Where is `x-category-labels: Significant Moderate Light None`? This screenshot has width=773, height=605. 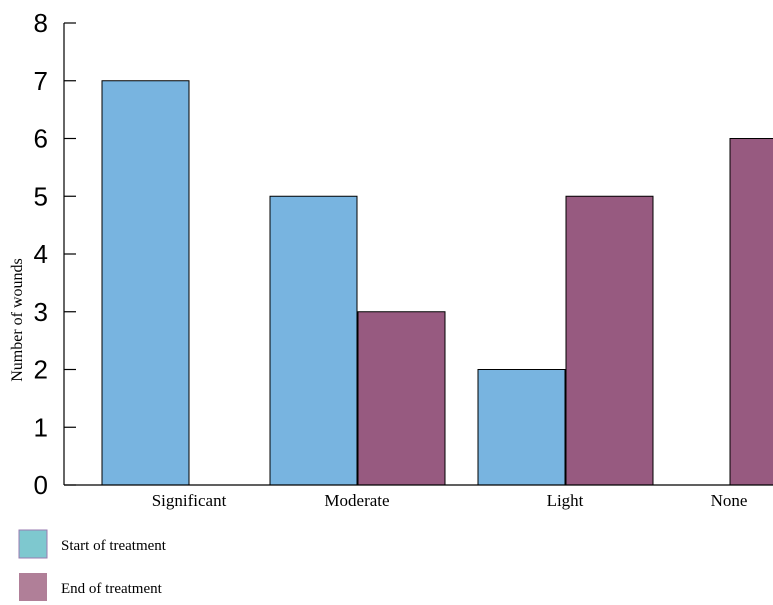 x-category-labels: Significant Moderate Light None is located at coordinates (450, 500).